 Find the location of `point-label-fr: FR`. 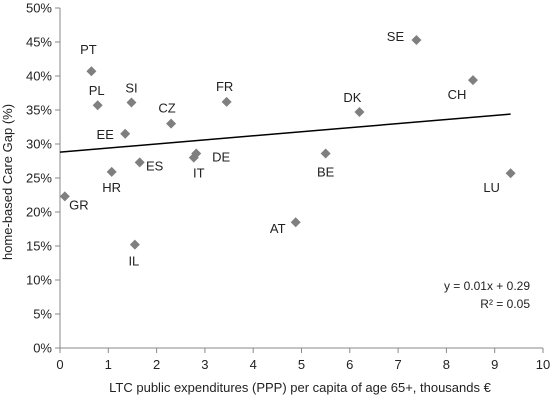

point-label-fr: FR is located at coordinates (224, 86).